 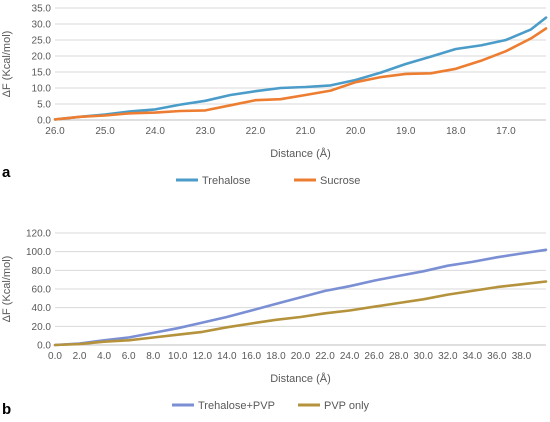 I want to click on legend-item: Sucrose, so click(x=327, y=181).